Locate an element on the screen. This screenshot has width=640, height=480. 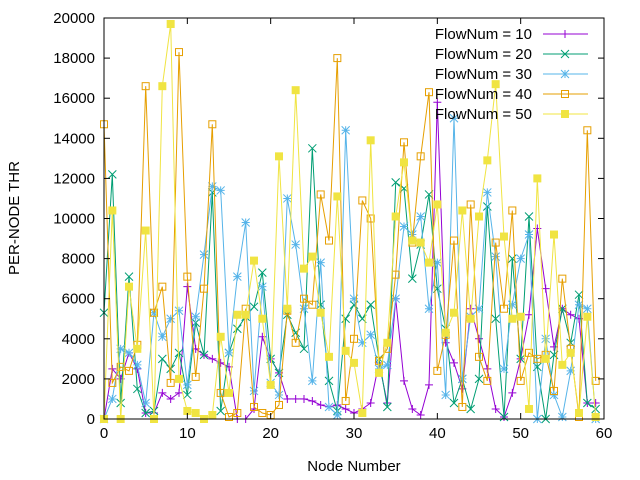
legend-item-1: FlowNum = 10 is located at coordinates (511, 34).